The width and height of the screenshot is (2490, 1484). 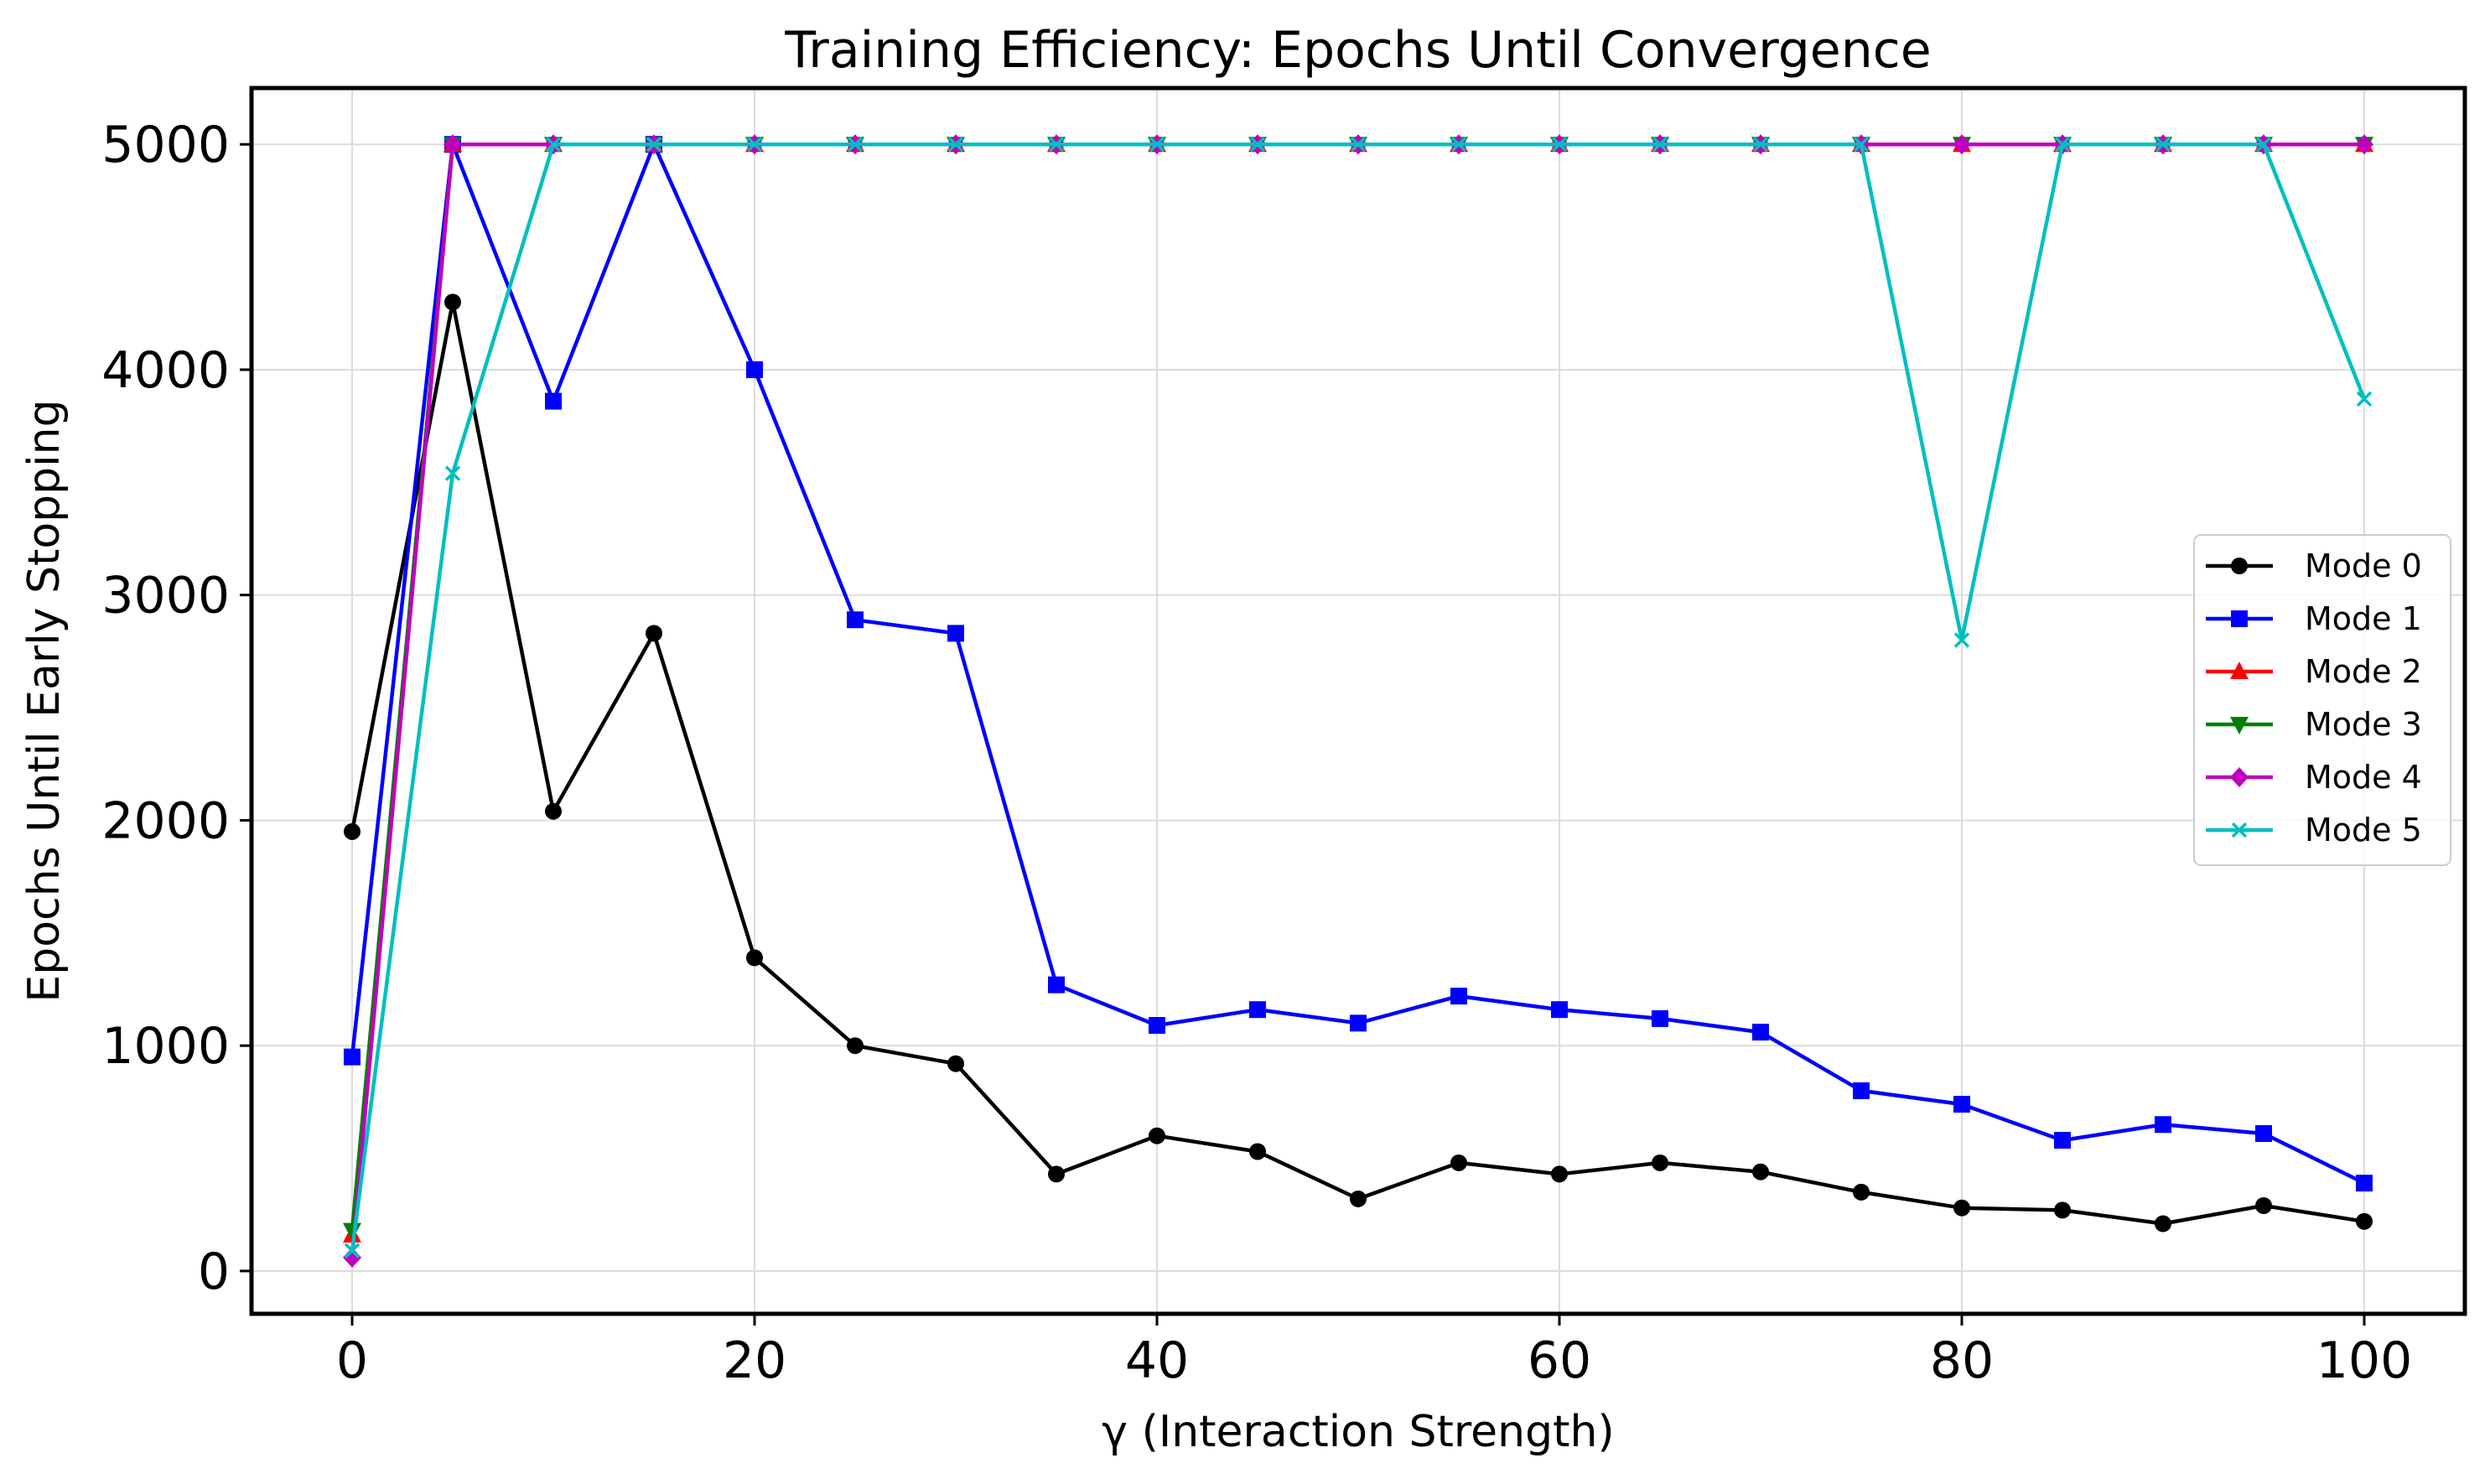 I want to click on legend-item: Mode 5, so click(x=2314, y=830).